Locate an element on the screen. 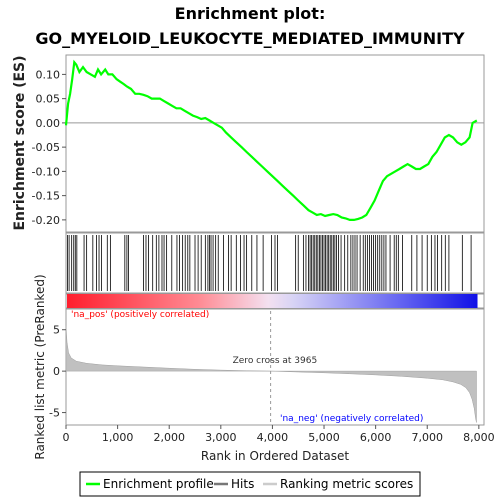 The image size is (500, 500). metric-ytick-label: -5 is located at coordinates (54, 413).